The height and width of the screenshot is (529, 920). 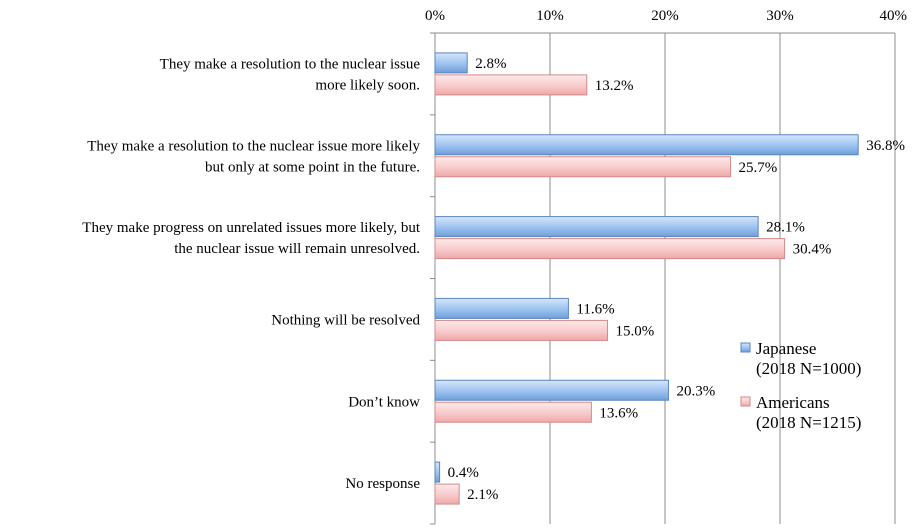 I want to click on x-tick-label: 20%, so click(x=665, y=16).